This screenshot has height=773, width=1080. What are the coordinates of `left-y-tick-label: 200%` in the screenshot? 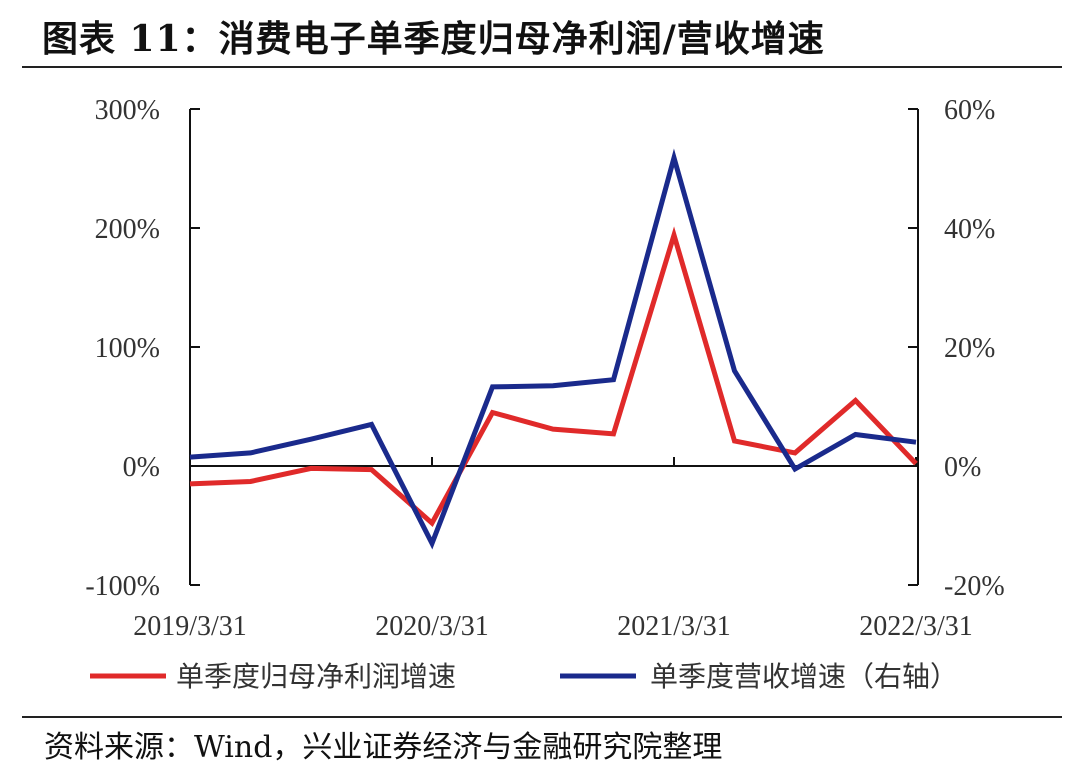 It's located at (127, 229).